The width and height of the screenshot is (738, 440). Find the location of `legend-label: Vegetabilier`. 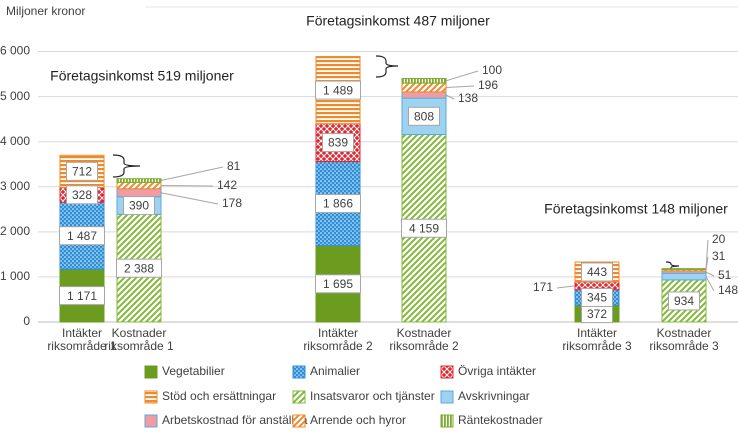

legend-label: Vegetabilier is located at coordinates (193, 371).